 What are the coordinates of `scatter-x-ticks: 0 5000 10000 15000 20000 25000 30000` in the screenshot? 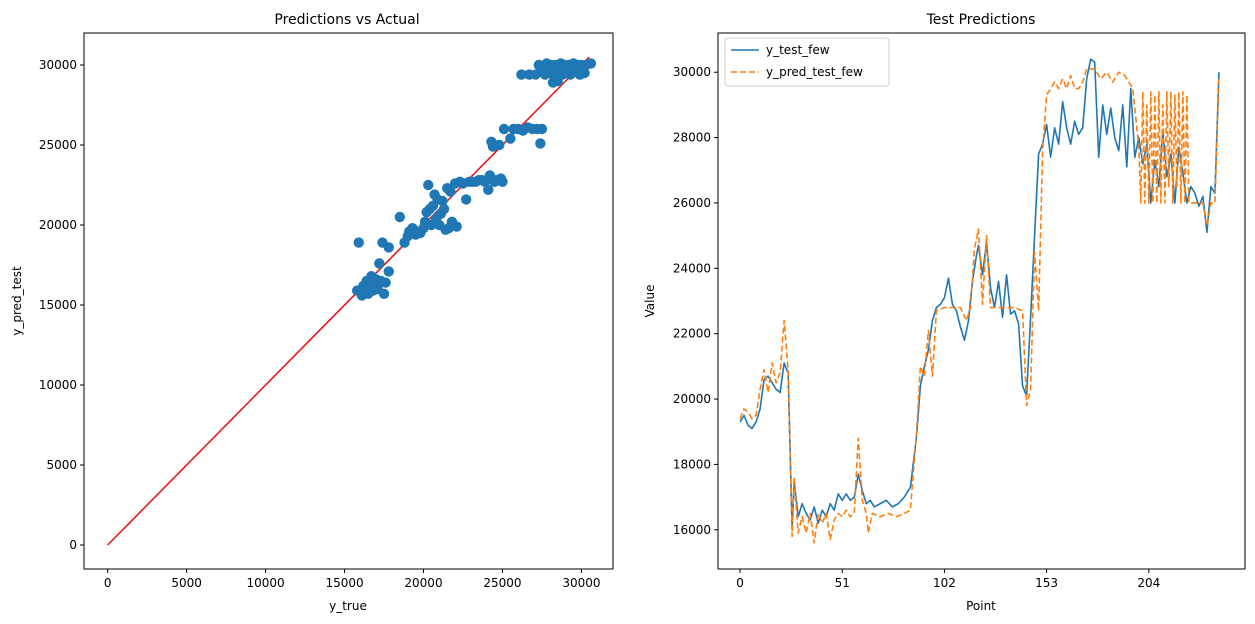 It's located at (352, 579).